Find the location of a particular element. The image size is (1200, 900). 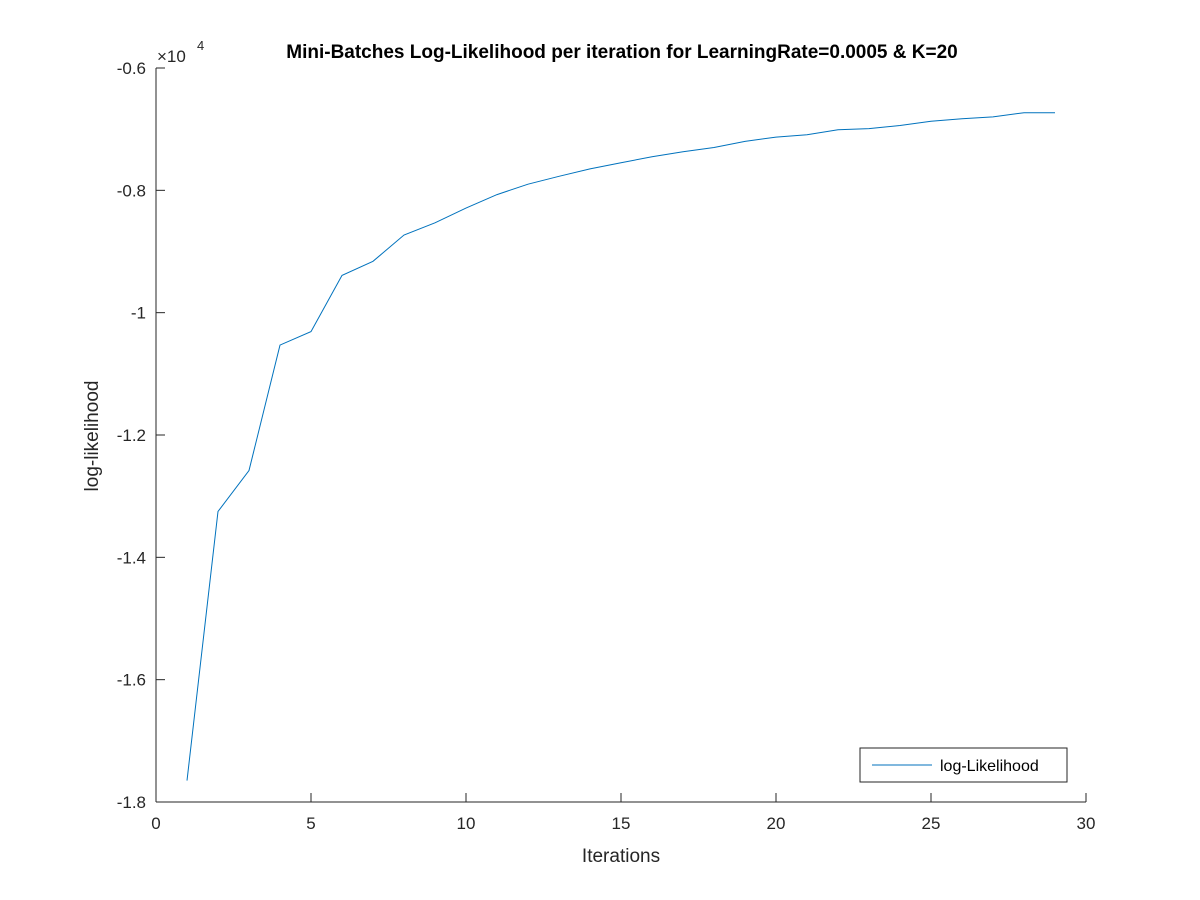

legend: log-Likelihood is located at coordinates (963, 765).